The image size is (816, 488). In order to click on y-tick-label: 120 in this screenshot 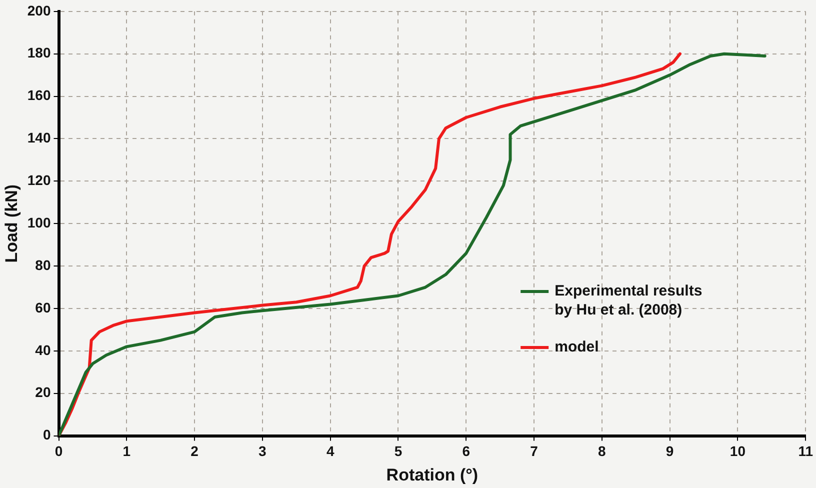, I will do `click(39, 180)`.